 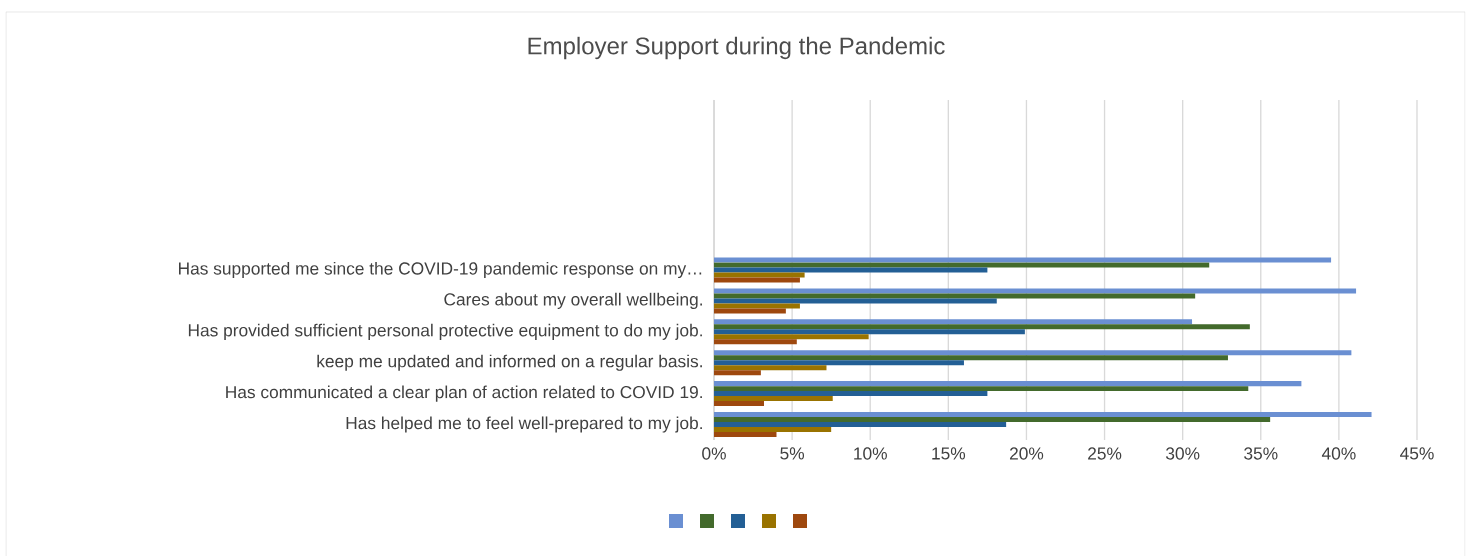 I want to click on y-tick-label: Has helped me to feel well-prepared to my job., so click(x=524, y=424).